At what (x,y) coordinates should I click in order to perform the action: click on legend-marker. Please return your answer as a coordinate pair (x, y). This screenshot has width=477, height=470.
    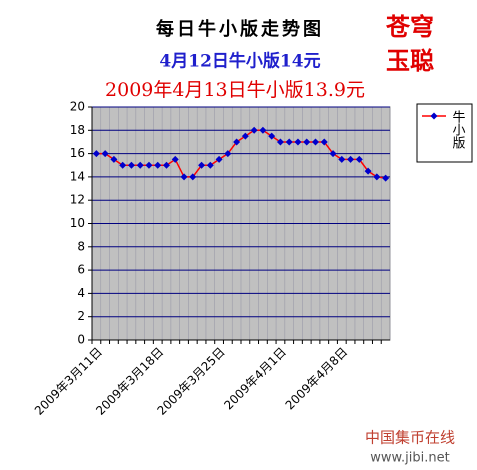
    Looking at the image, I should click on (434, 116).